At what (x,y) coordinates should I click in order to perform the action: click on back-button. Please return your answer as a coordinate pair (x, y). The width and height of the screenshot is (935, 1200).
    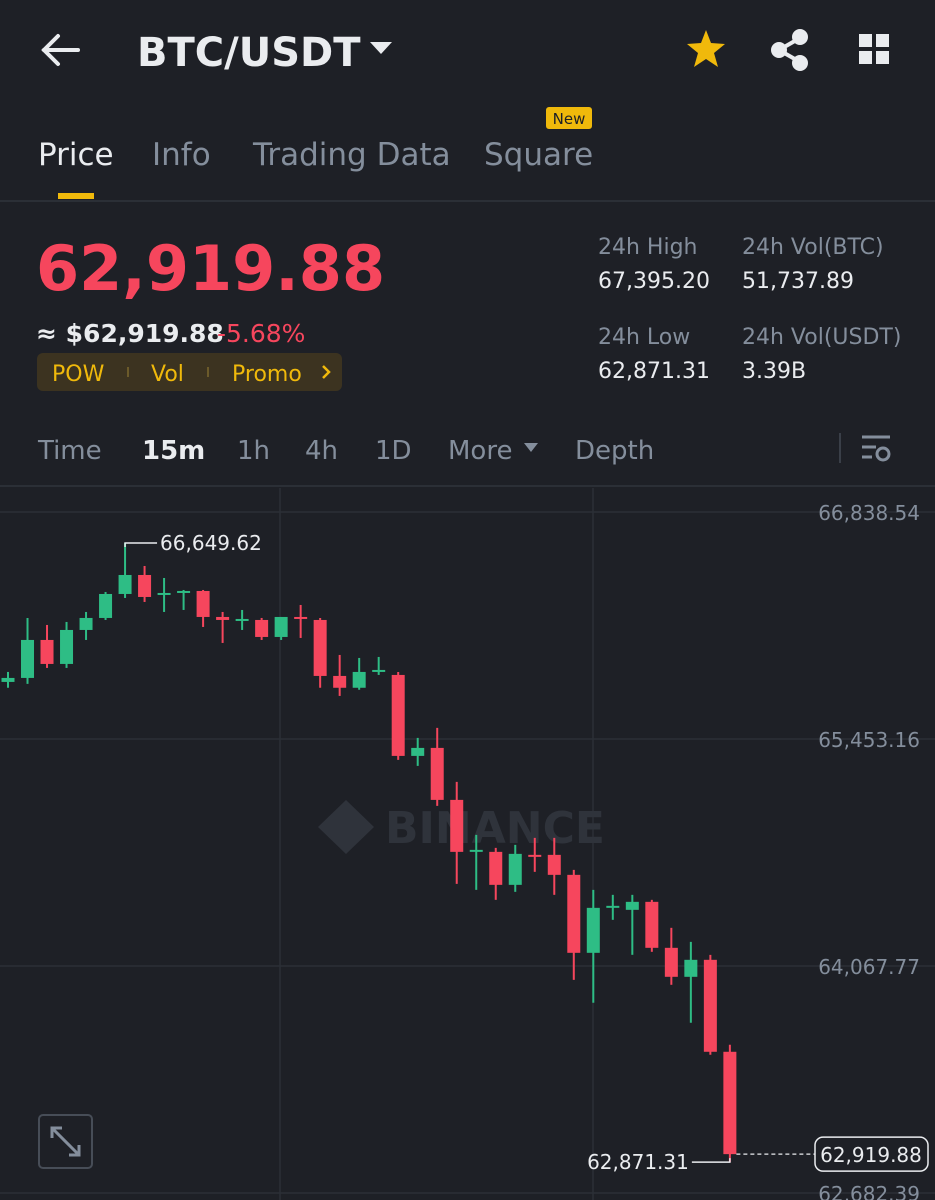
    Looking at the image, I should click on (60, 50).